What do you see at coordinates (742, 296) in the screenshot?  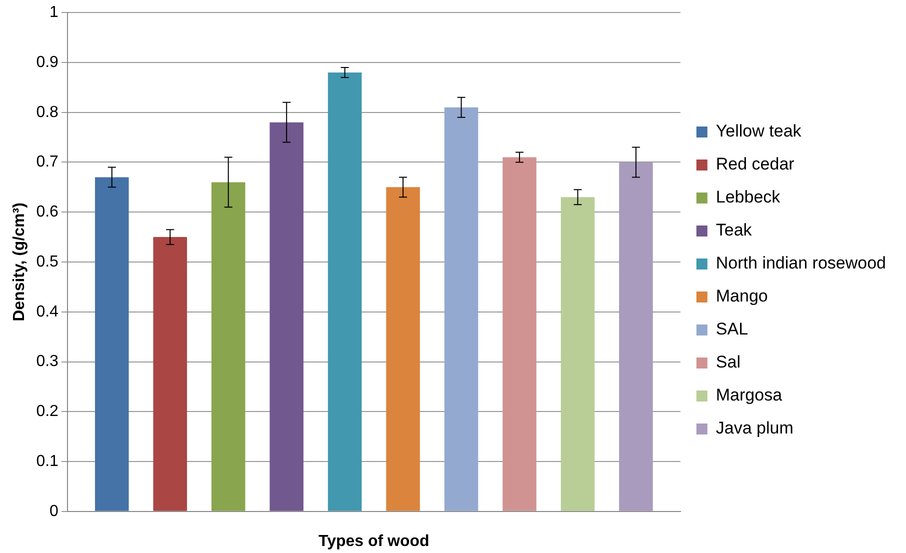 I see `legend-label: Mango` at bounding box center [742, 296].